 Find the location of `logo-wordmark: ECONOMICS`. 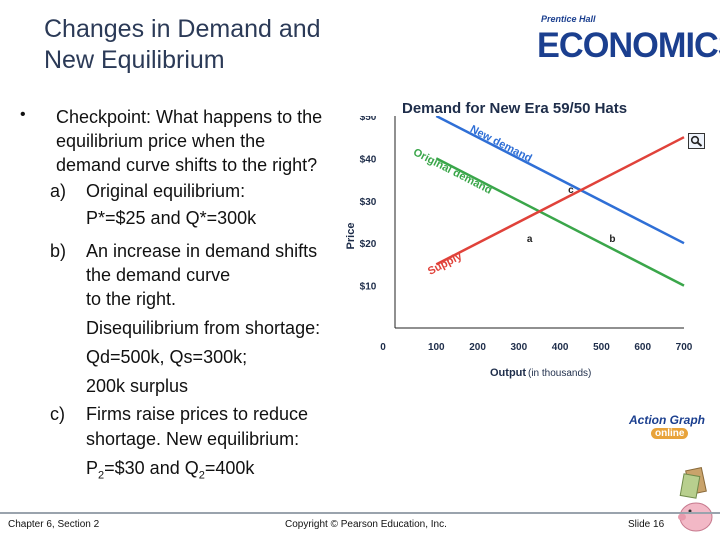

logo-wordmark: ECONOMICS is located at coordinates (628, 45).